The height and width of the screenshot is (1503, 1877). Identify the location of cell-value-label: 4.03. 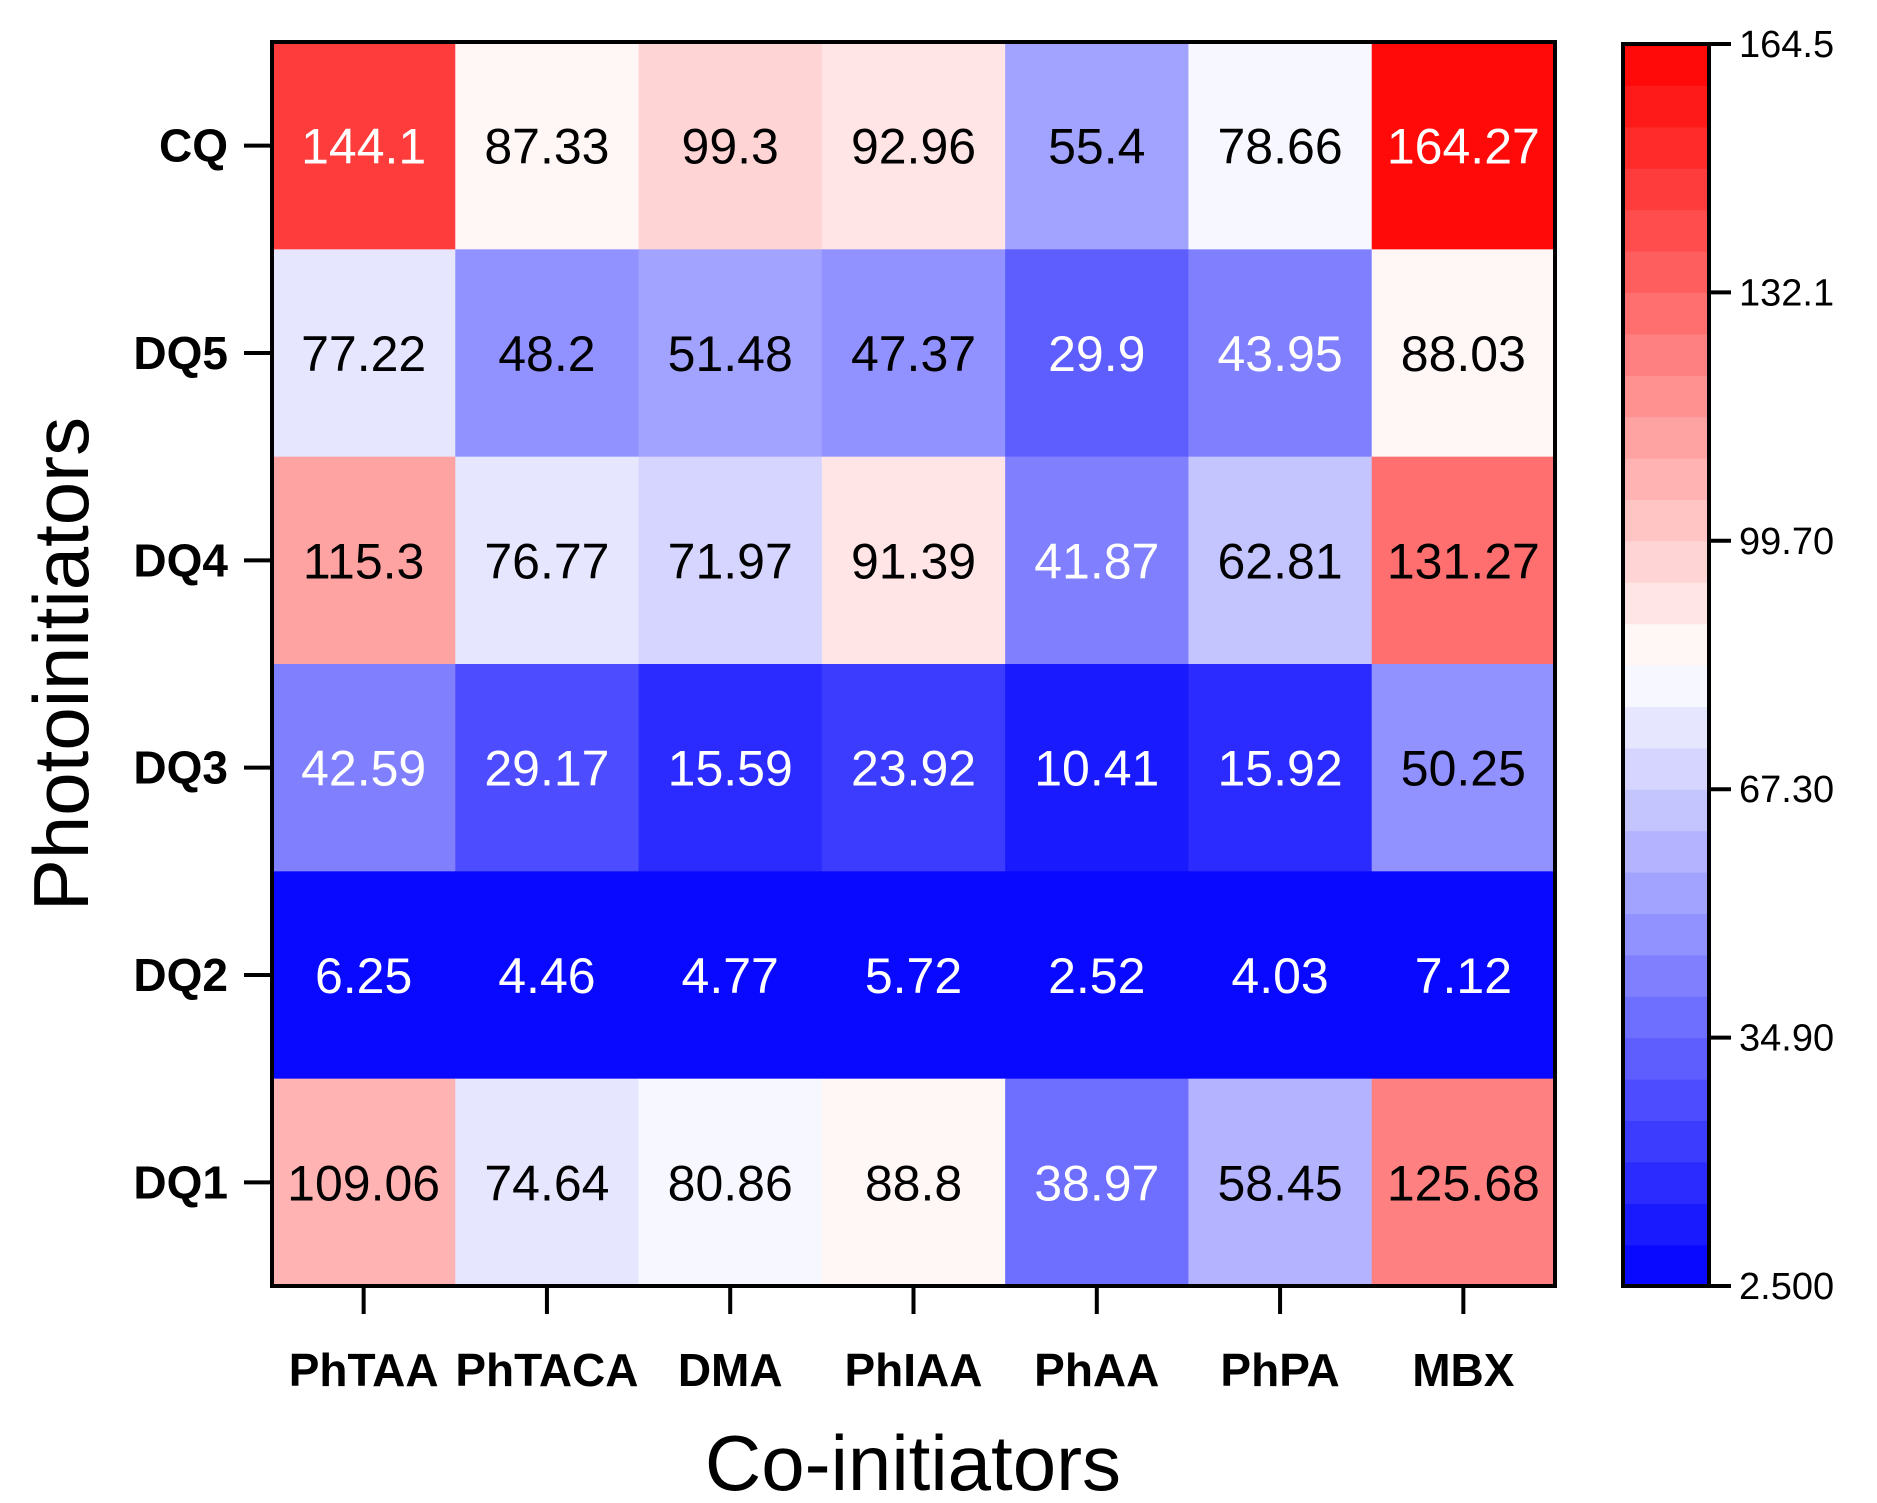
(1279, 976).